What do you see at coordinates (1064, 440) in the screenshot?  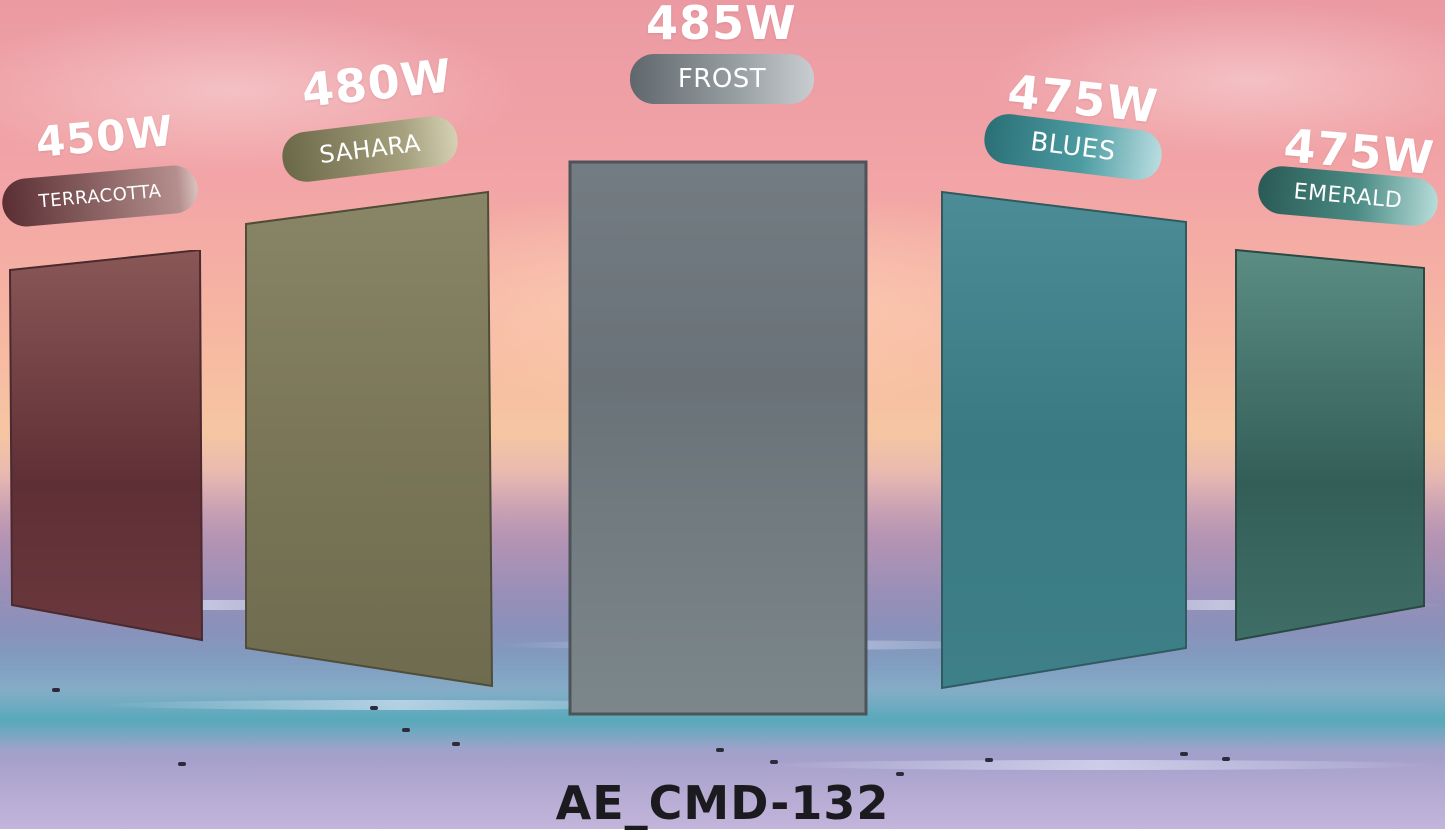 I see `panel-blues` at bounding box center [1064, 440].